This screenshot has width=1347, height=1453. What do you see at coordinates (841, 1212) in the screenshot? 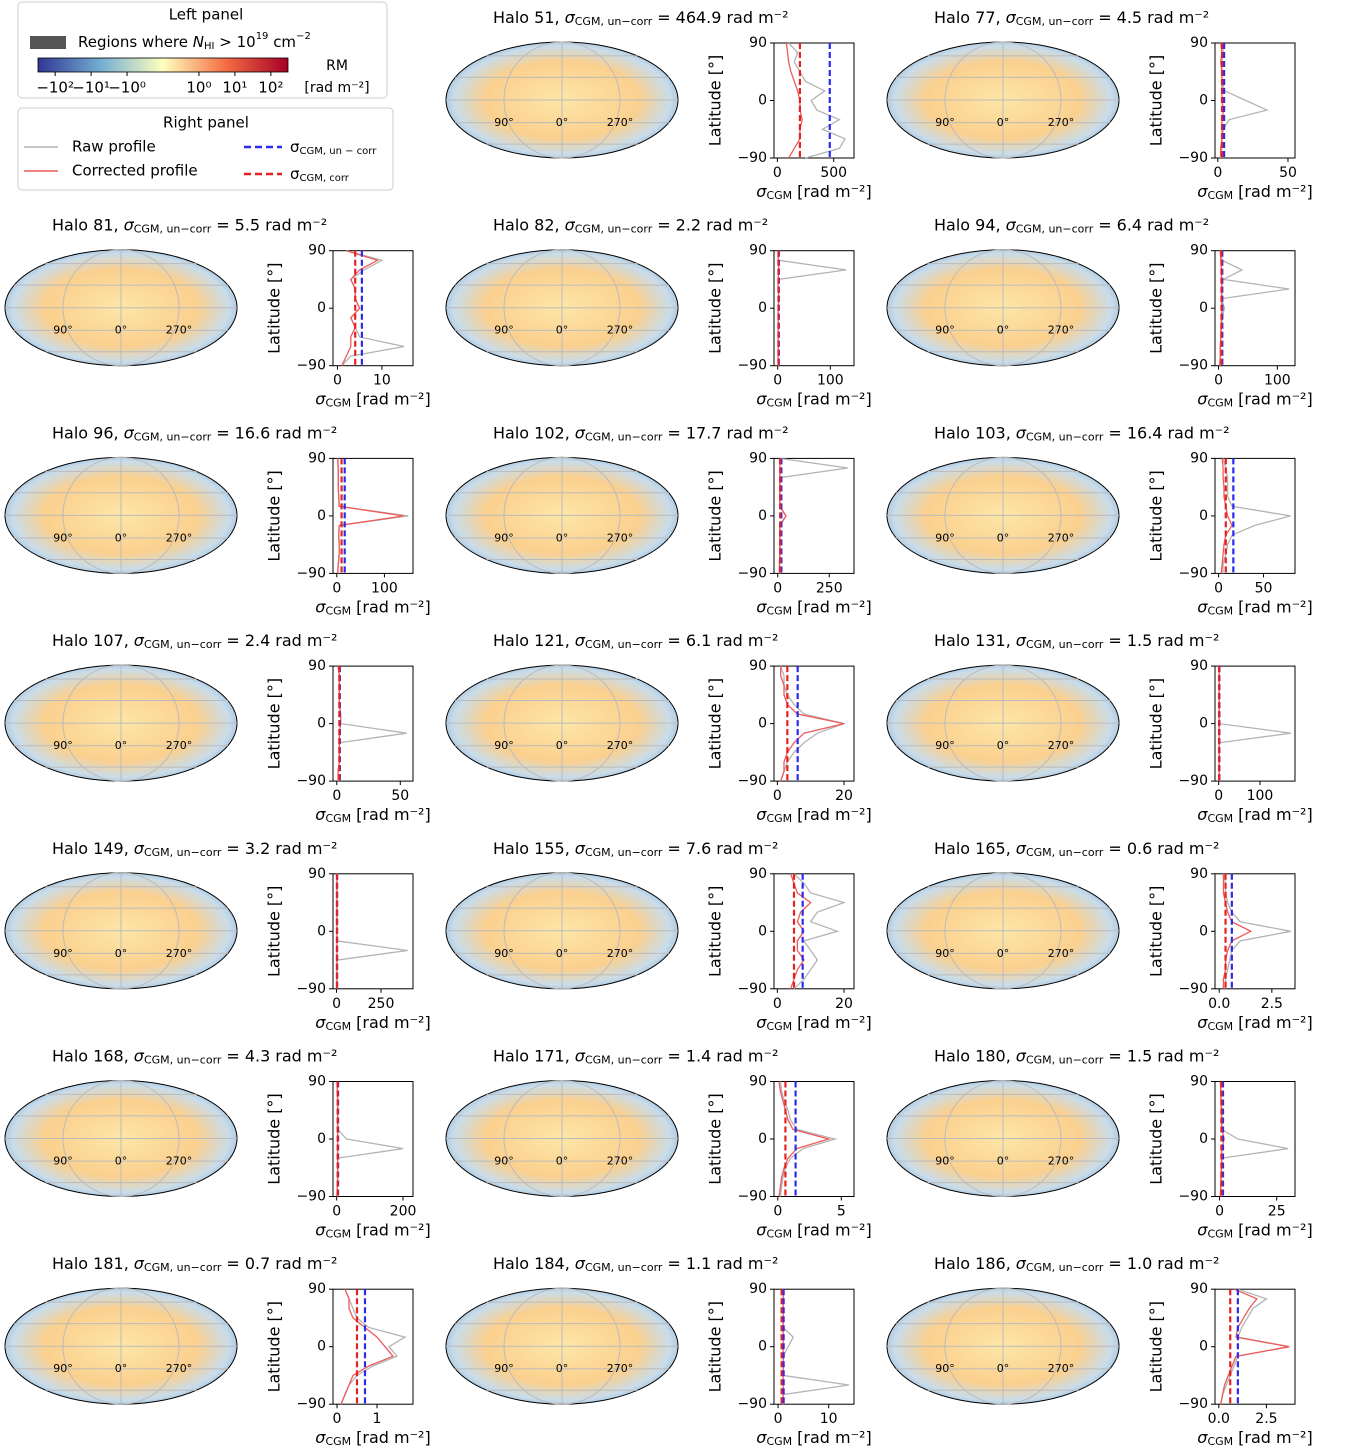
I see `x-tick-label: 5` at bounding box center [841, 1212].